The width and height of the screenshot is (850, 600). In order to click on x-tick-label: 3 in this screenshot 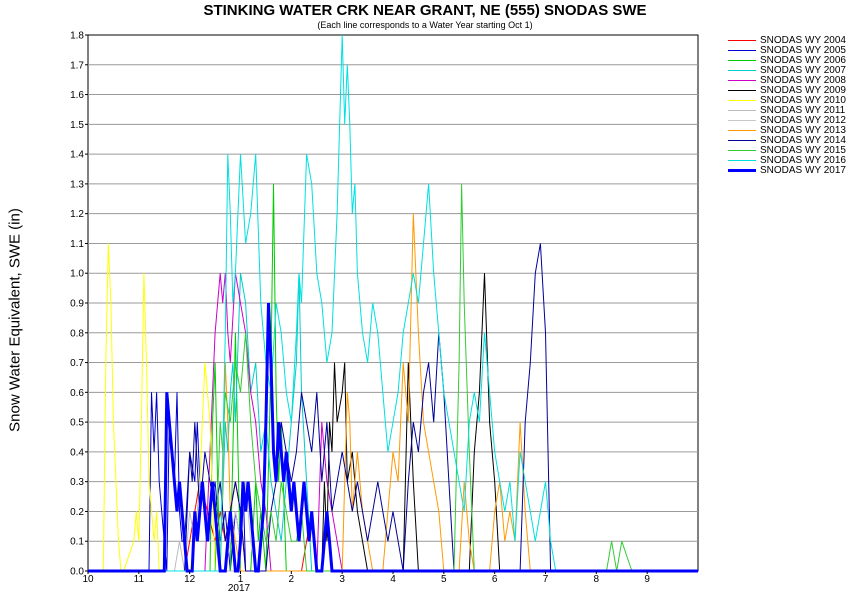, I will do `click(342, 579)`.